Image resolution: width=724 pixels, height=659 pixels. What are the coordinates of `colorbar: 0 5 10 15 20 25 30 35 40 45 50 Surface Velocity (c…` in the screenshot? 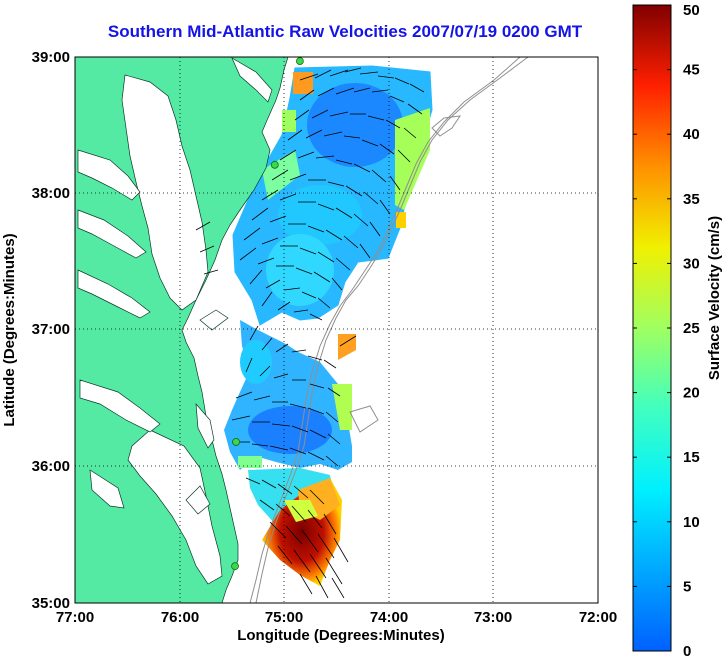 It's located at (677, 330).